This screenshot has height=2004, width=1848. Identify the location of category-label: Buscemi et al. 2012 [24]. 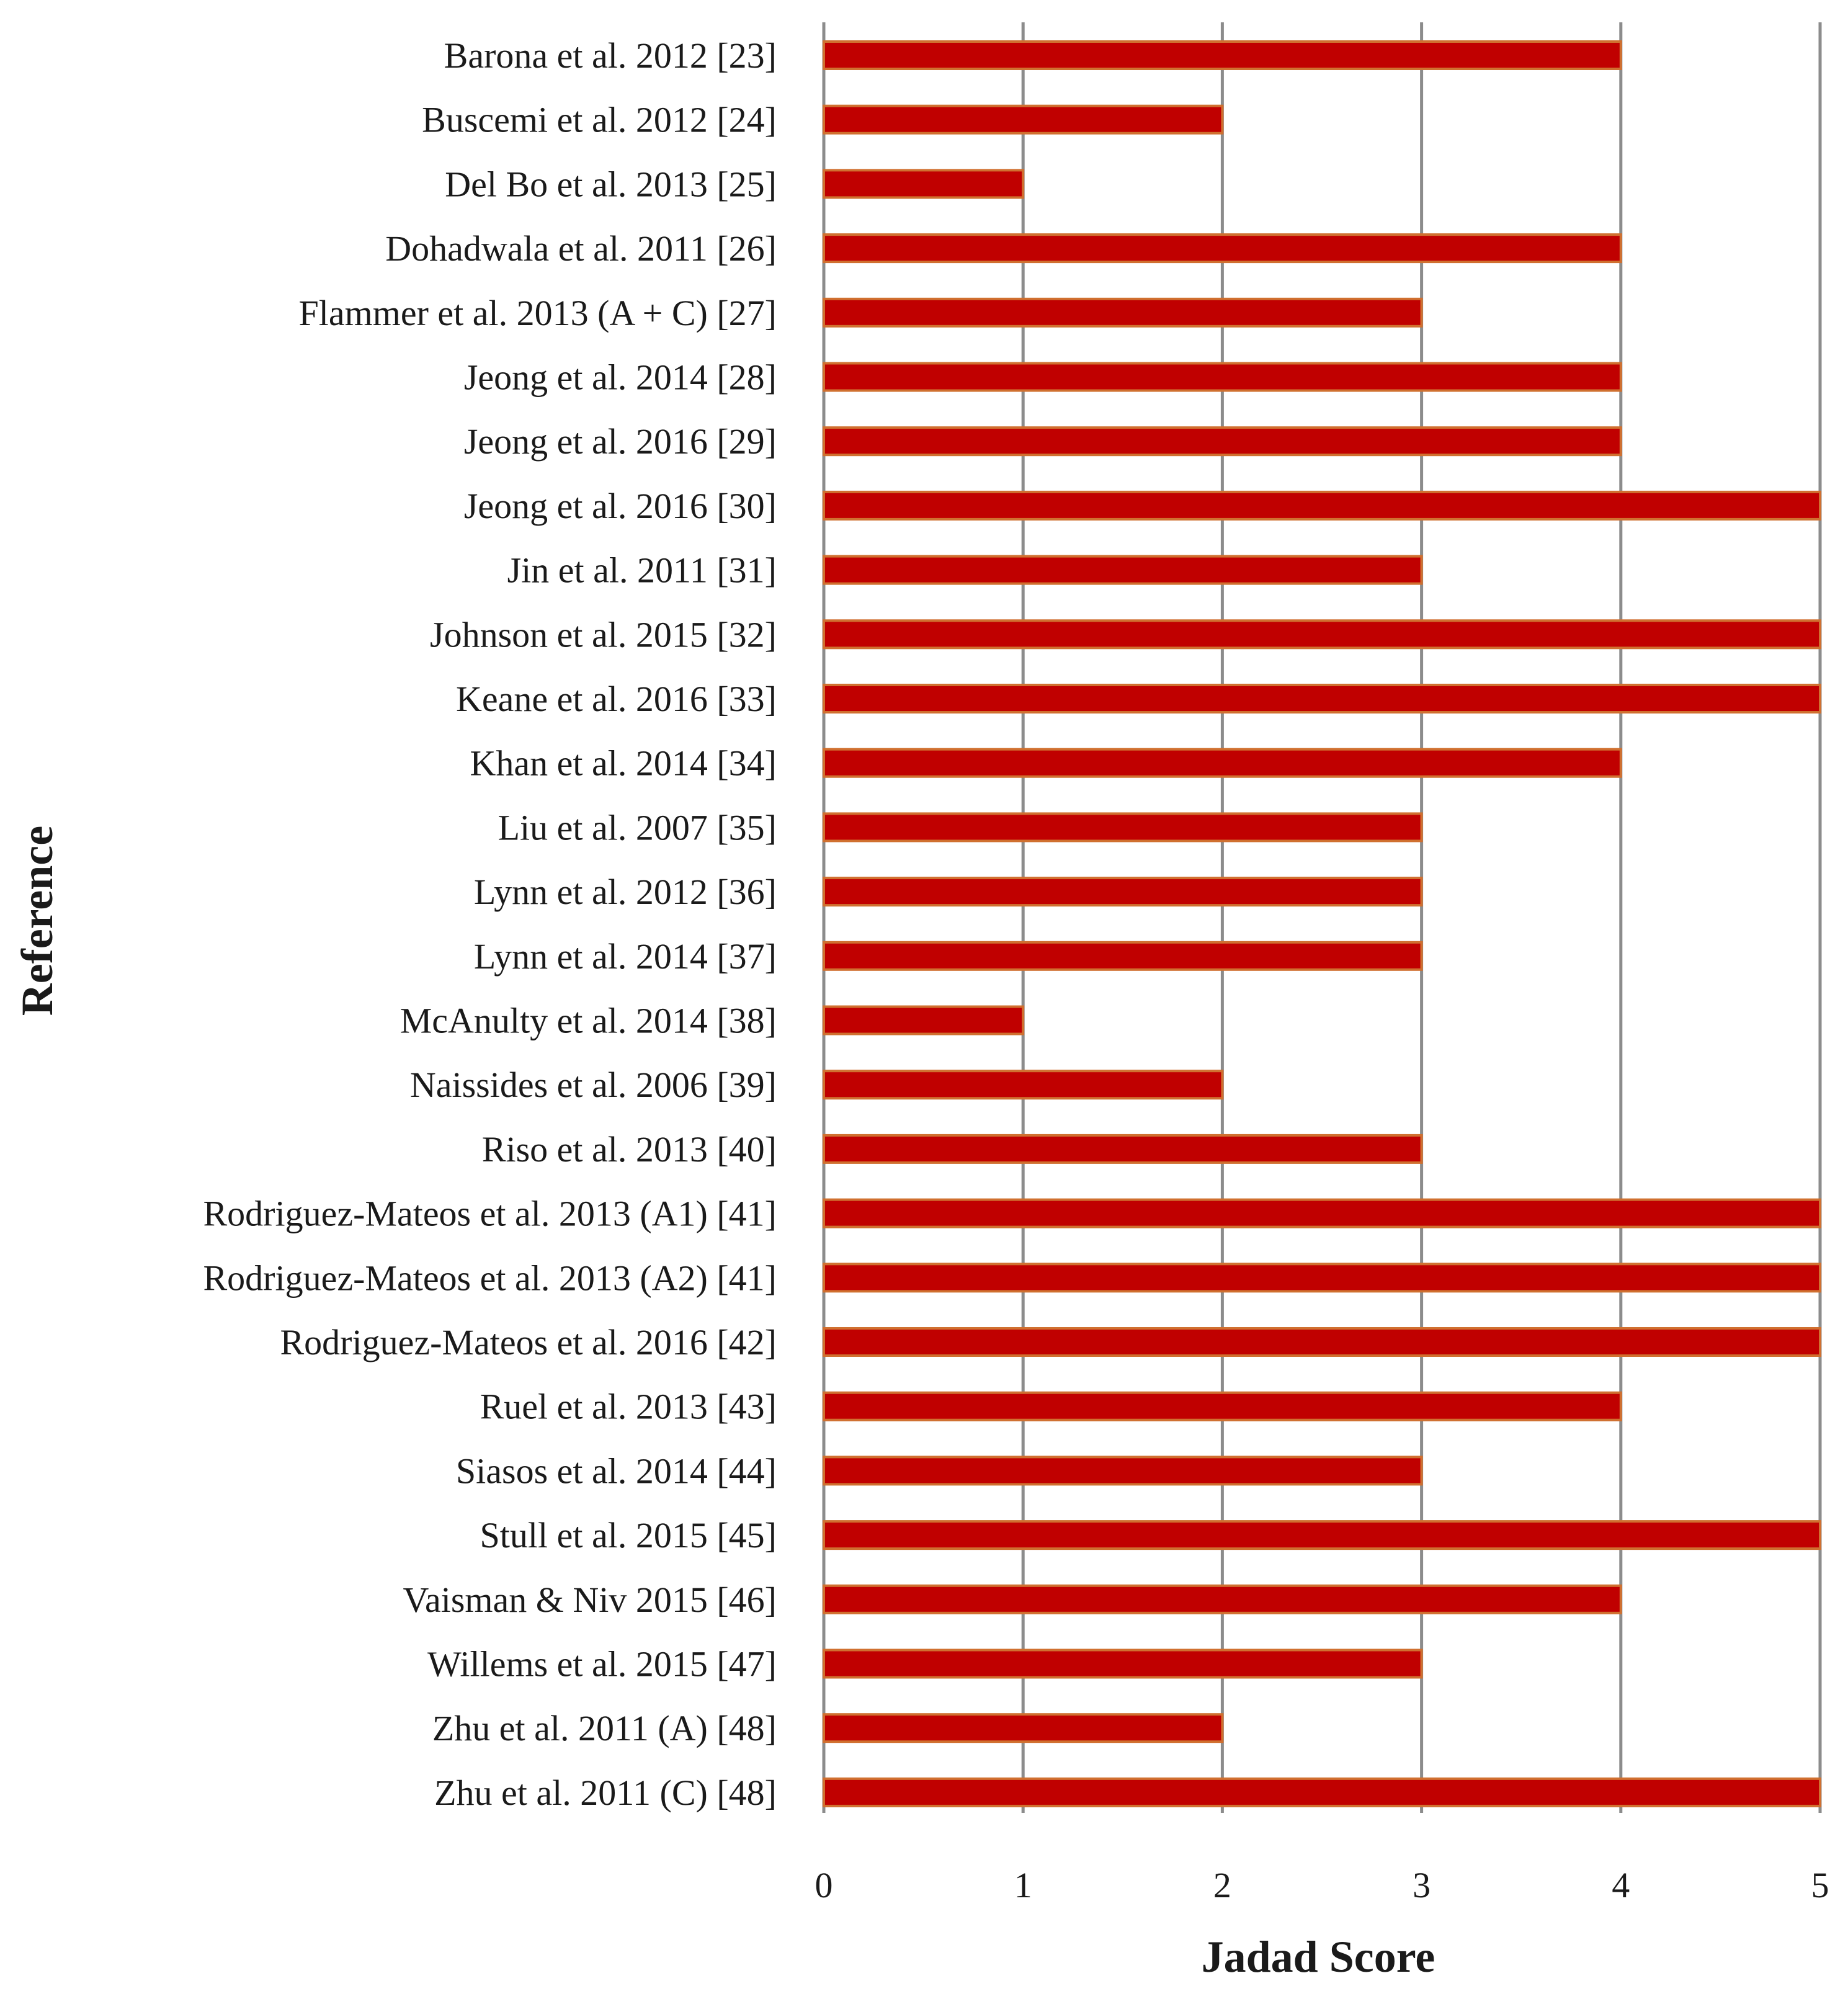
(599, 120).